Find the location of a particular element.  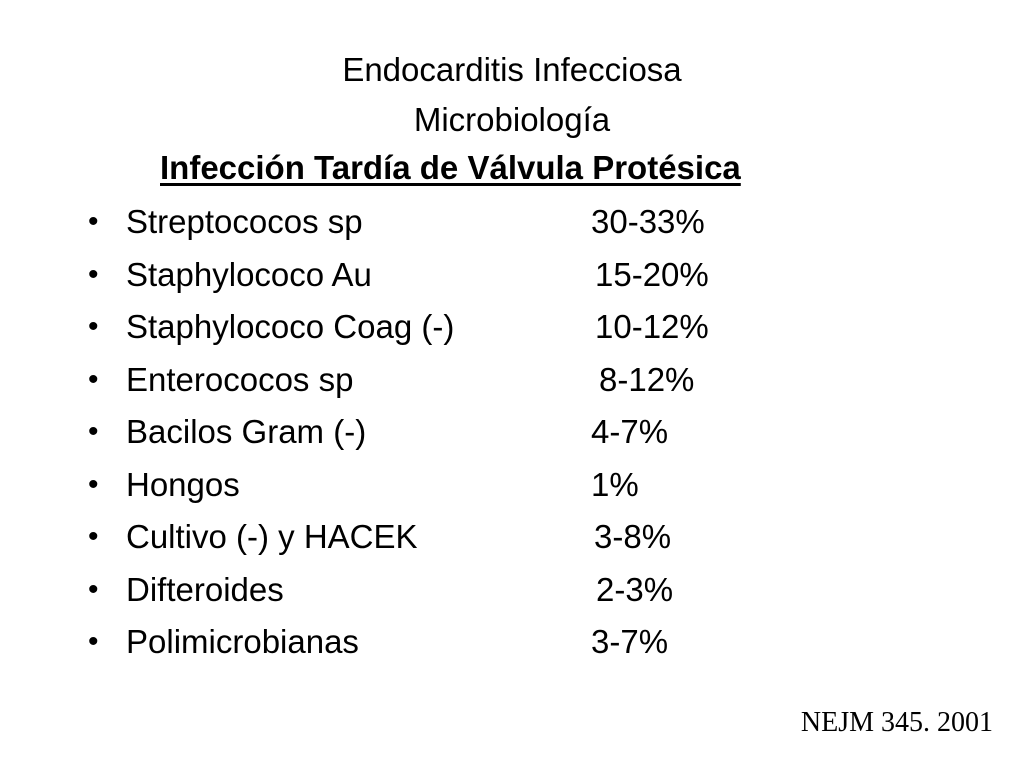

item-label: Hongos is located at coordinates (183, 484).